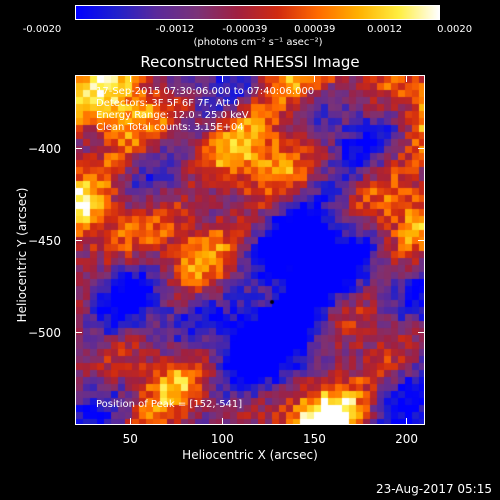  Describe the element at coordinates (314, 439) in the screenshot. I see `x-tick-label: 150` at that location.